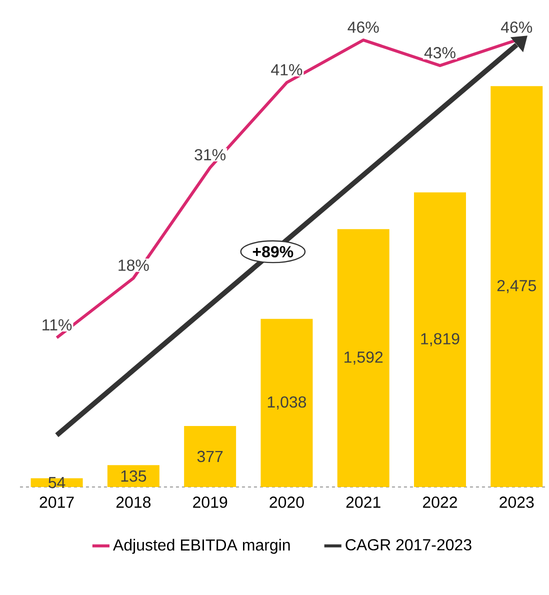  I want to click on data-label: 11%, so click(57, 324).